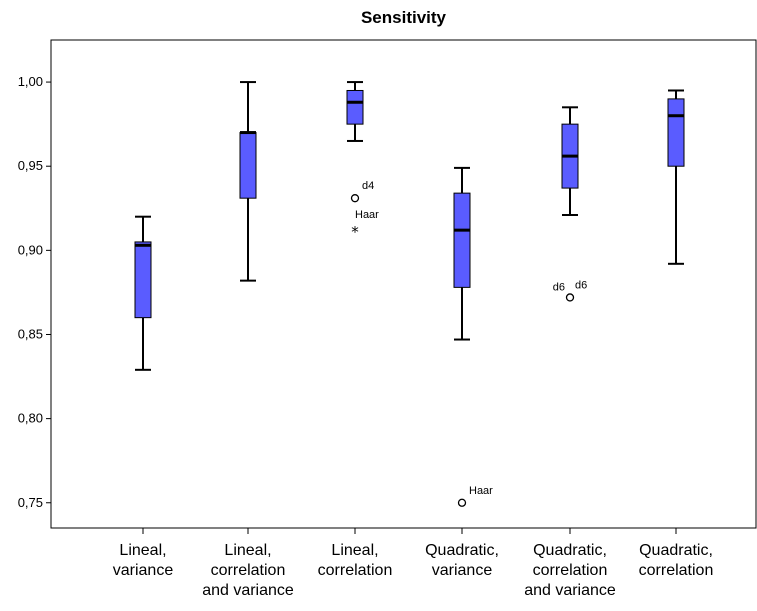 Image resolution: width=757 pixels, height=611 pixels. I want to click on y-tick-label: 0,85, so click(30, 333).